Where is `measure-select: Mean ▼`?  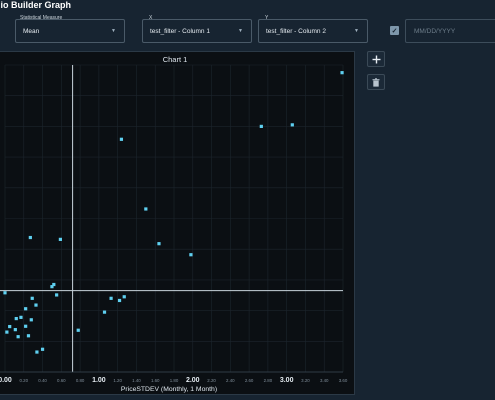
measure-select: Mean ▼ is located at coordinates (70, 31).